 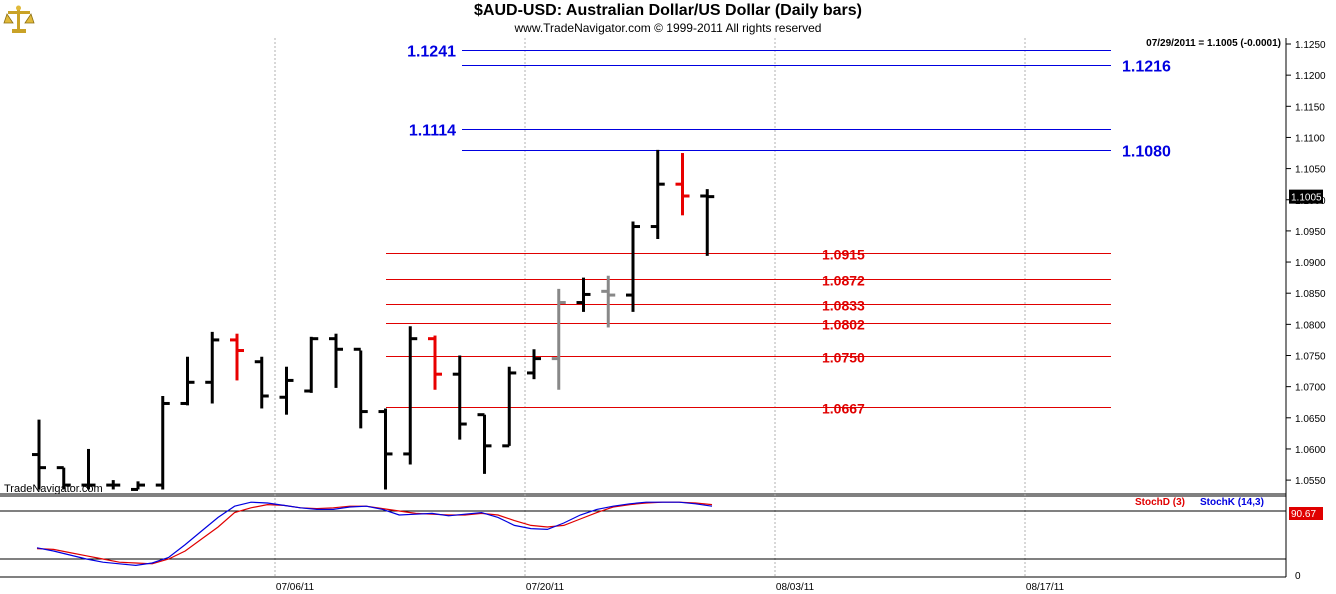 I want to click on level-label: 1.1080, so click(x=1146, y=152).